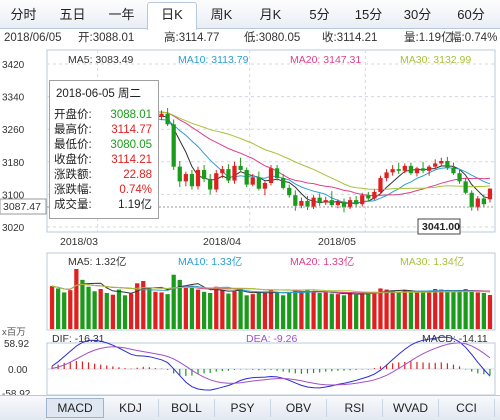 This screenshot has height=420, width=500. I want to click on indicator-tab-wvad: WVAD, so click(411, 408).